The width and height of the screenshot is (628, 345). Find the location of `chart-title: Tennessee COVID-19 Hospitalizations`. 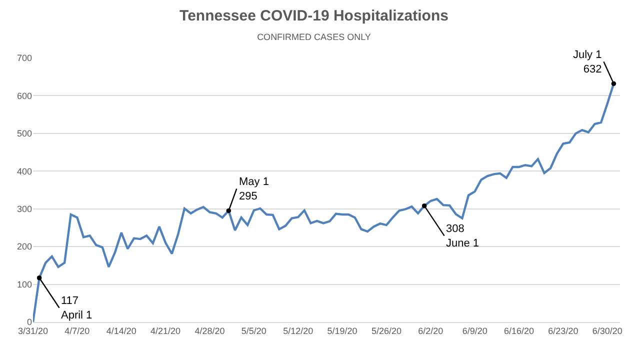

chart-title: Tennessee COVID-19 Hospitalizations is located at coordinates (314, 16).